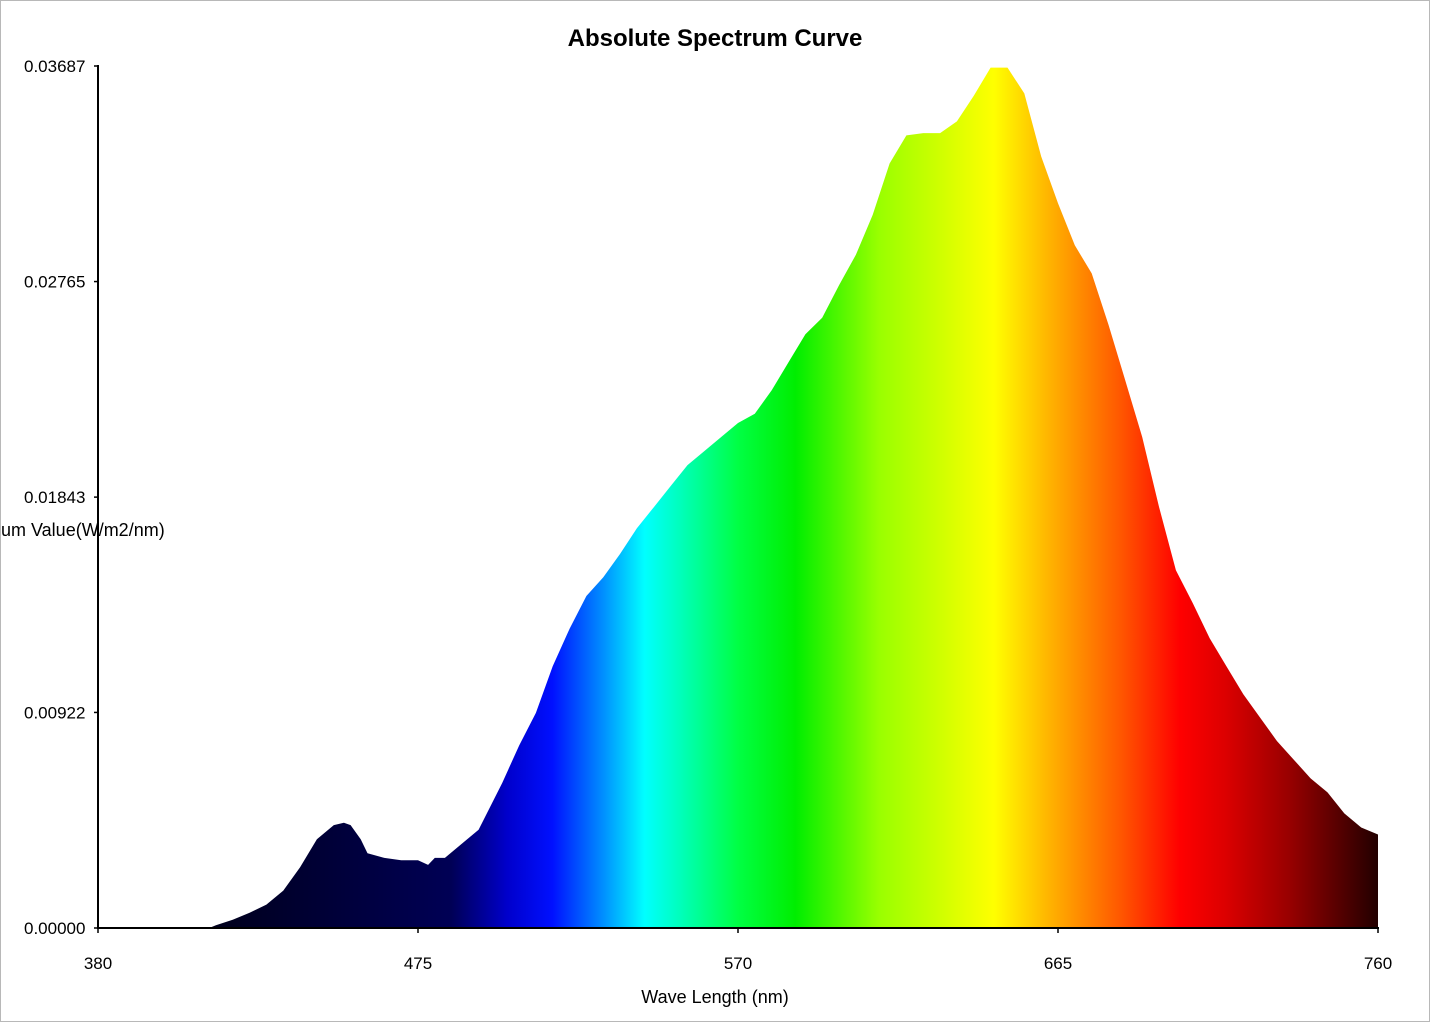  Describe the element at coordinates (715, 38) in the screenshot. I see `chart-title: Absolute Spectrum Curve` at that location.